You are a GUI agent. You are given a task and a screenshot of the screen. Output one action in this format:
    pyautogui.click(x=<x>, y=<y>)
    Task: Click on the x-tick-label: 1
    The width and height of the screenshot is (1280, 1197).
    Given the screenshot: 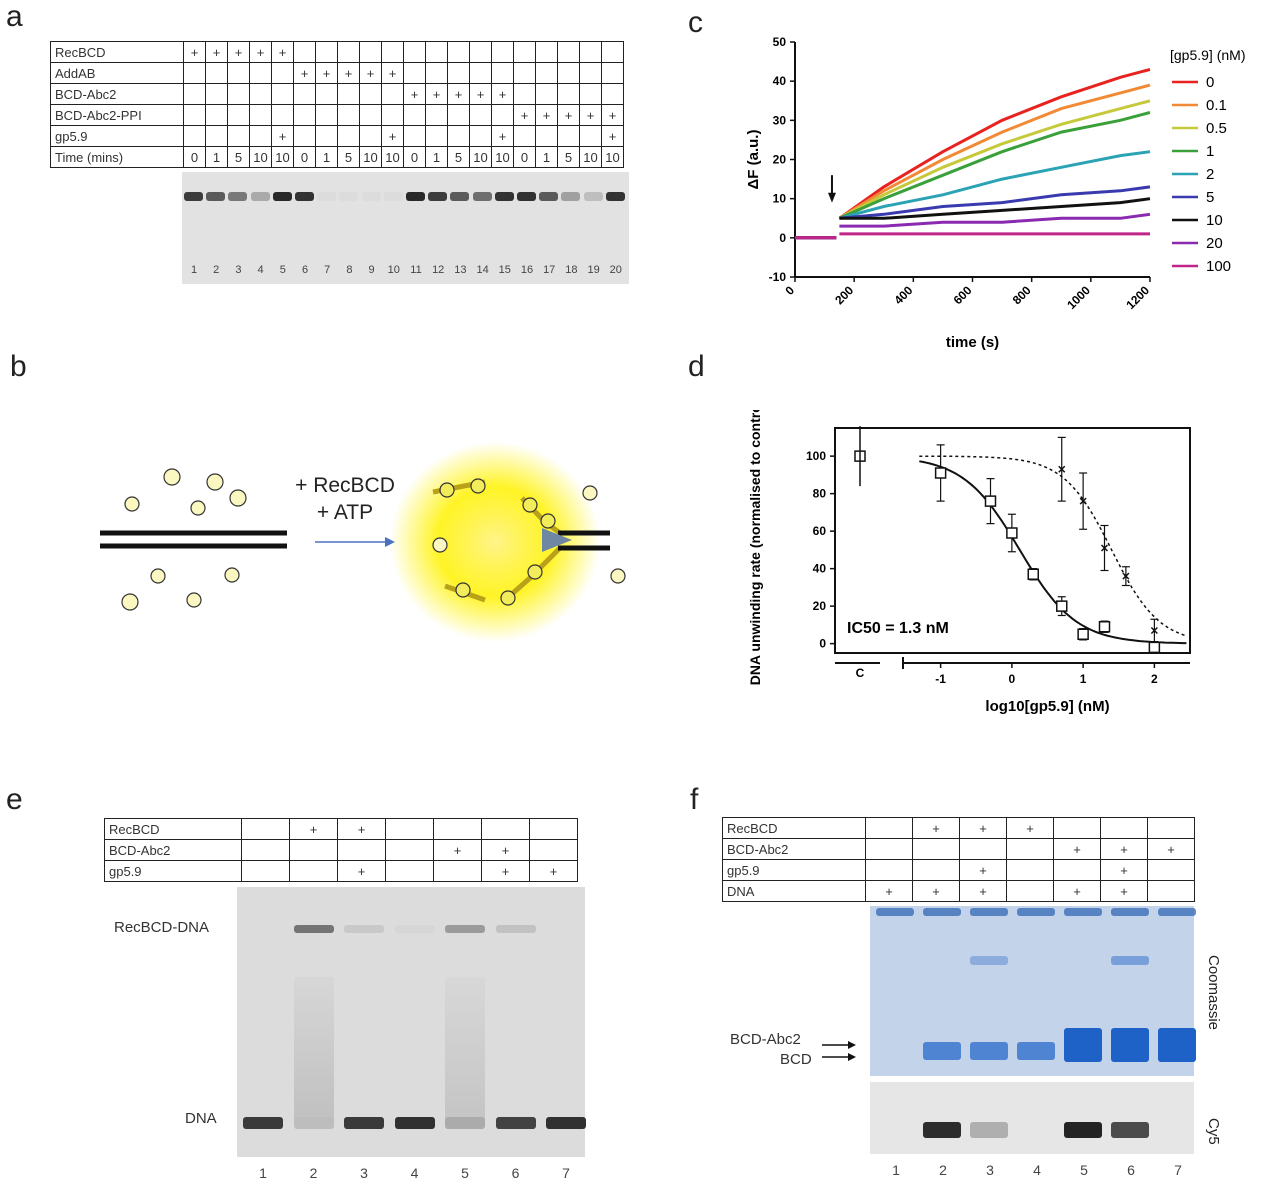 What is the action you would take?
    pyautogui.click(x=1083, y=679)
    